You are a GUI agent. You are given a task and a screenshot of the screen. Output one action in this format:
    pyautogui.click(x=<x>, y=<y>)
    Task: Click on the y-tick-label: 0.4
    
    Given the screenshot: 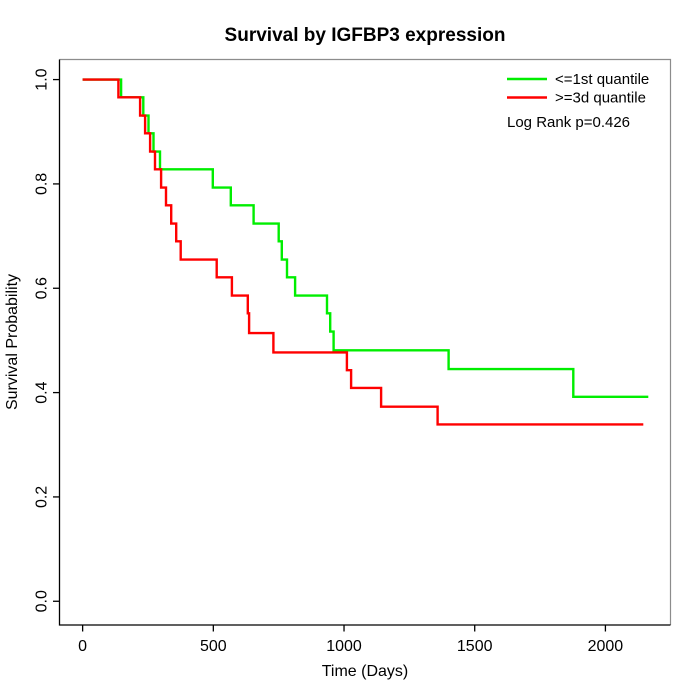 What is the action you would take?
    pyautogui.click(x=42, y=392)
    